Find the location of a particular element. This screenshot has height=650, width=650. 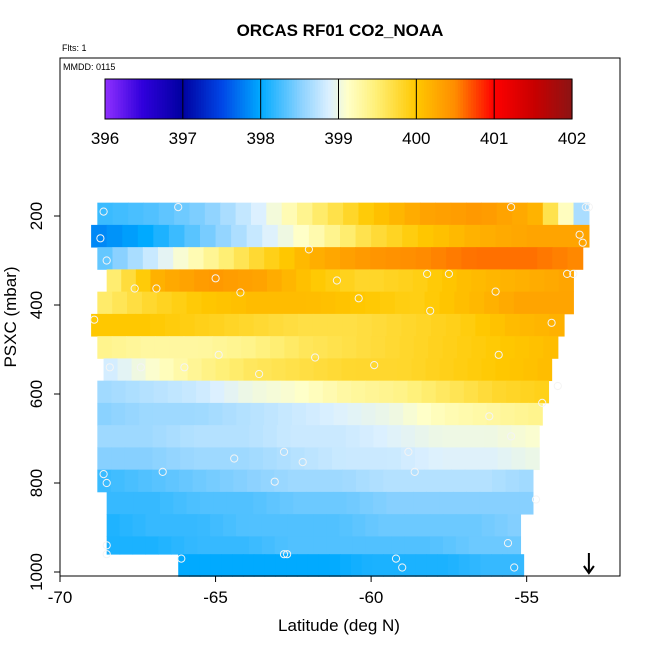

colorbar-tick-label: 397 is located at coordinates (183, 138).